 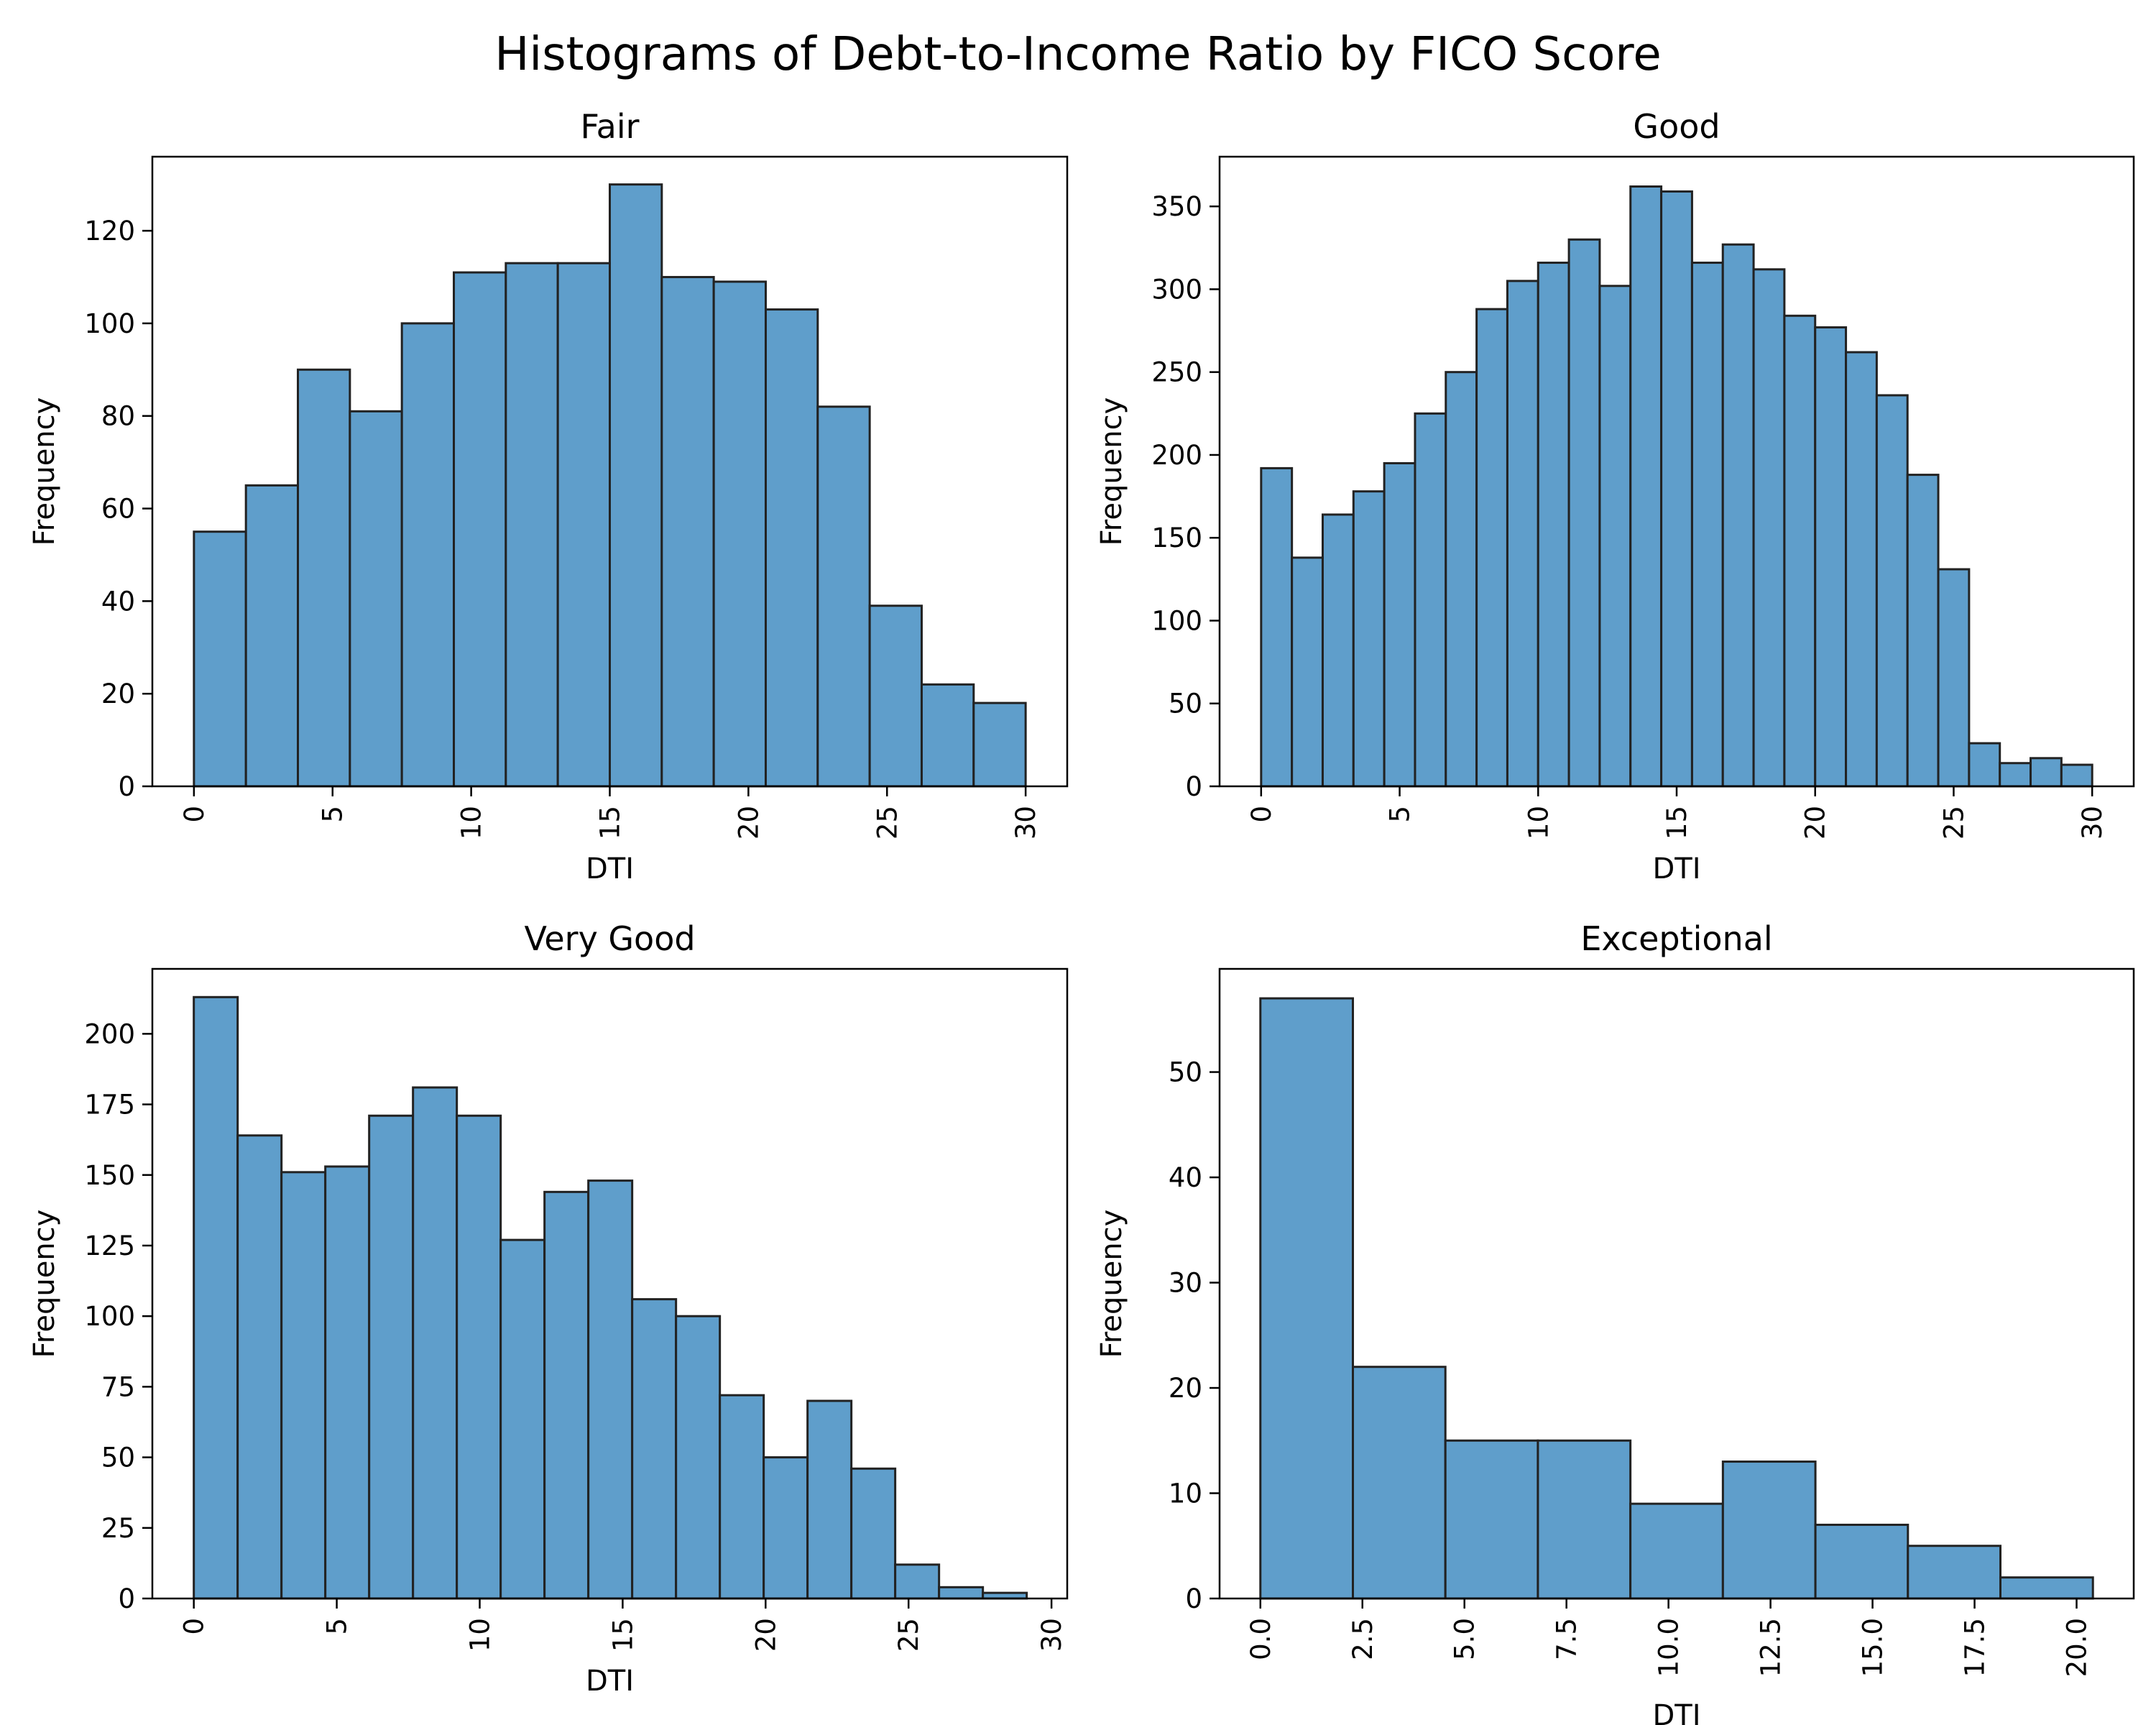 I want to click on y-tick-label: 120, so click(x=109, y=231).